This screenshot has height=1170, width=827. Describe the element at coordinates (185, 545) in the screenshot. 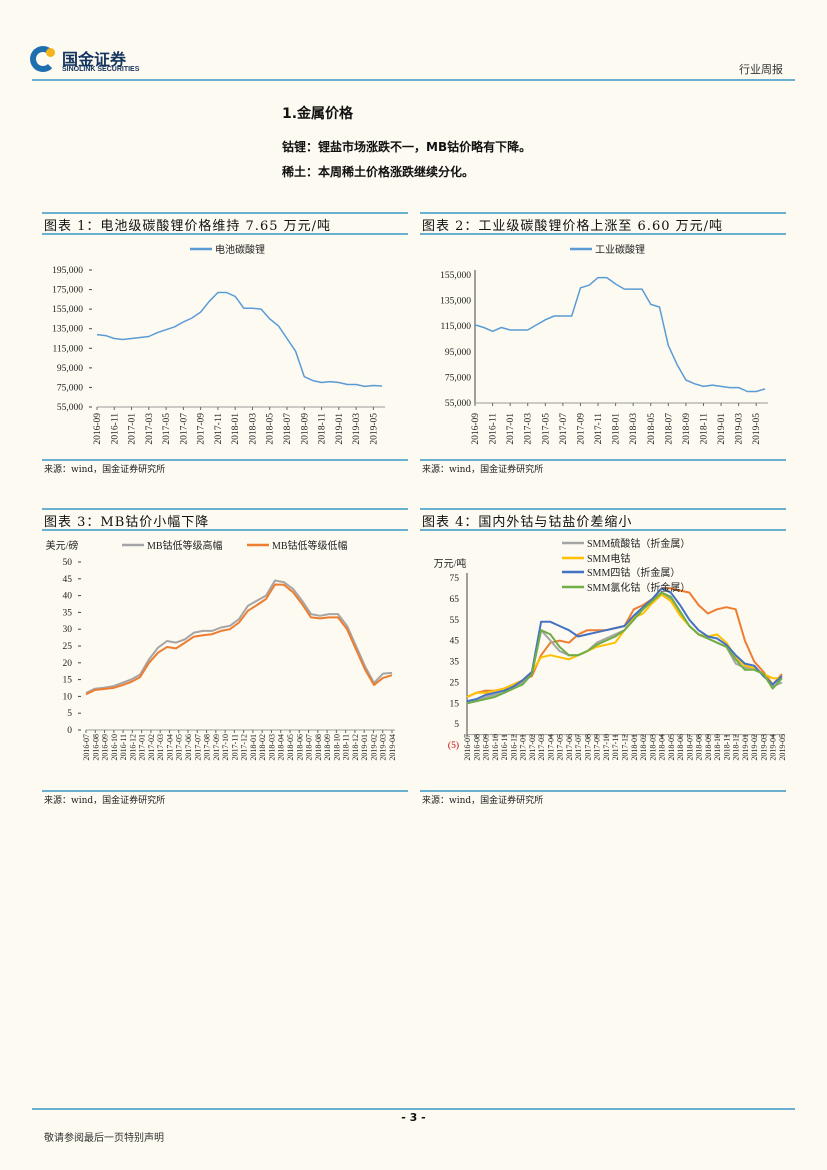

I see `legend-label-0: MB钴低等级高幅` at that location.